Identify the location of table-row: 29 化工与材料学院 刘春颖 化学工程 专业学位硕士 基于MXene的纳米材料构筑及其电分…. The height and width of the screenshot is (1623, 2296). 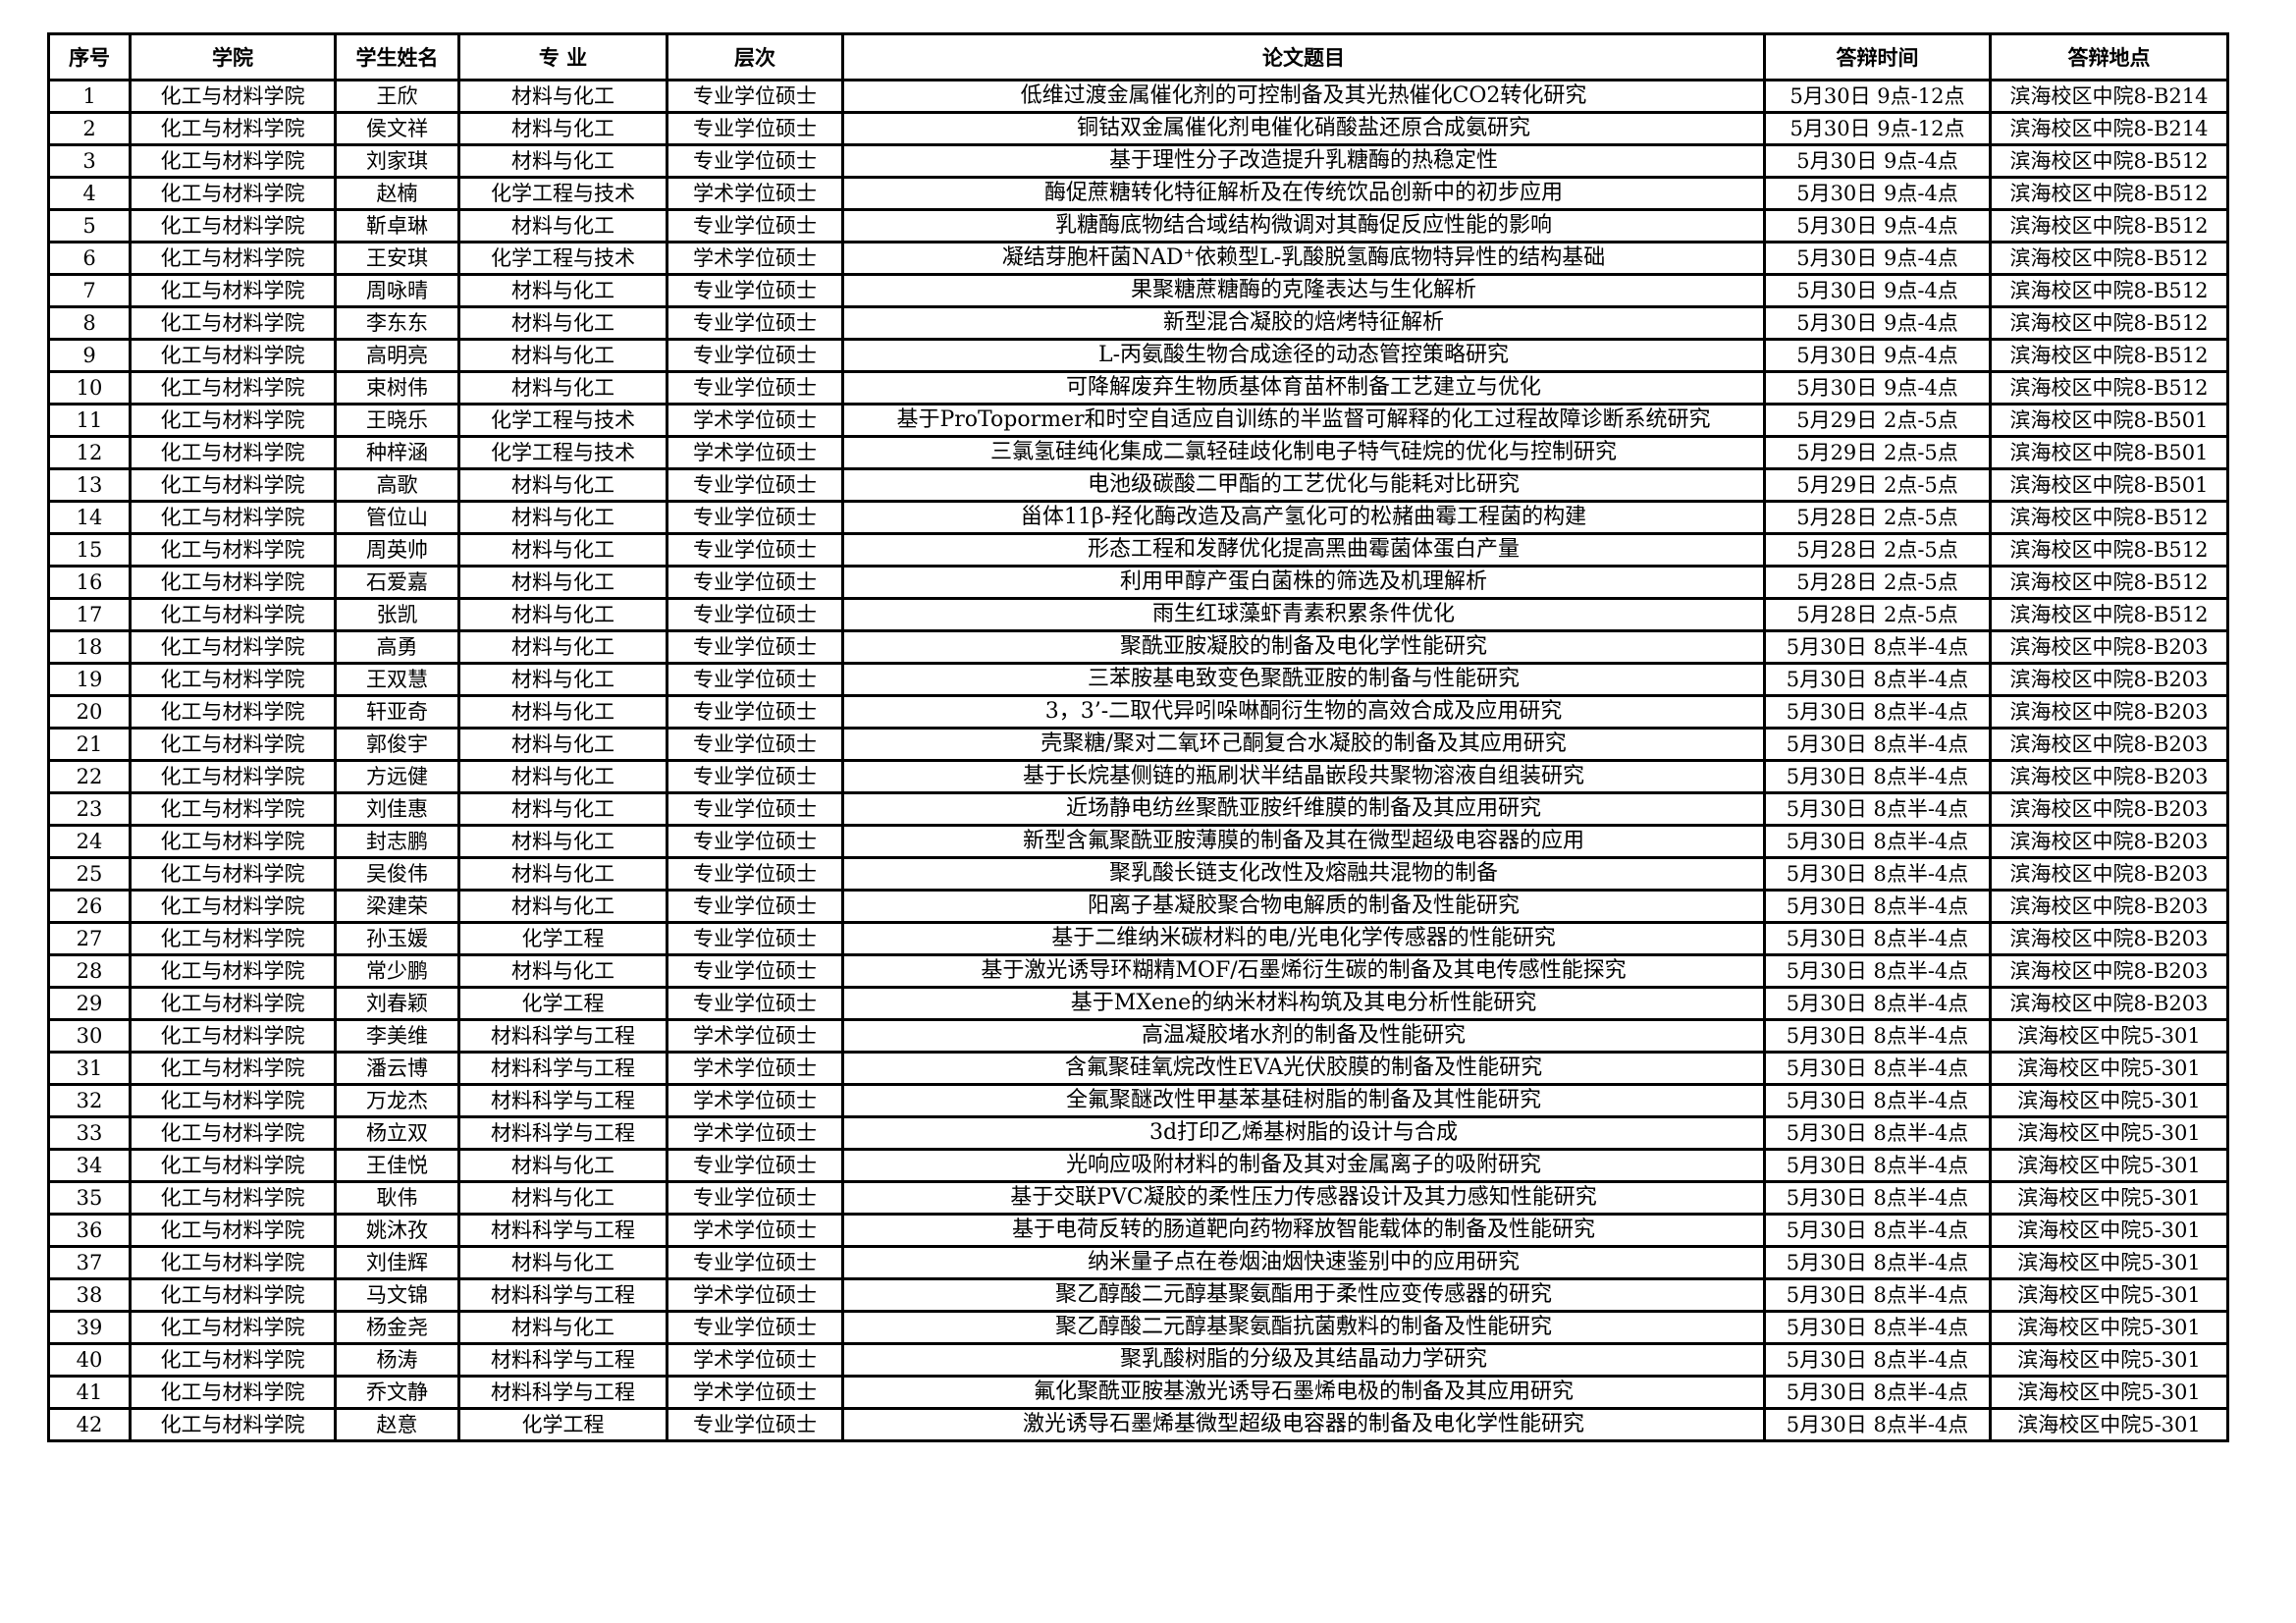
(1138, 1003).